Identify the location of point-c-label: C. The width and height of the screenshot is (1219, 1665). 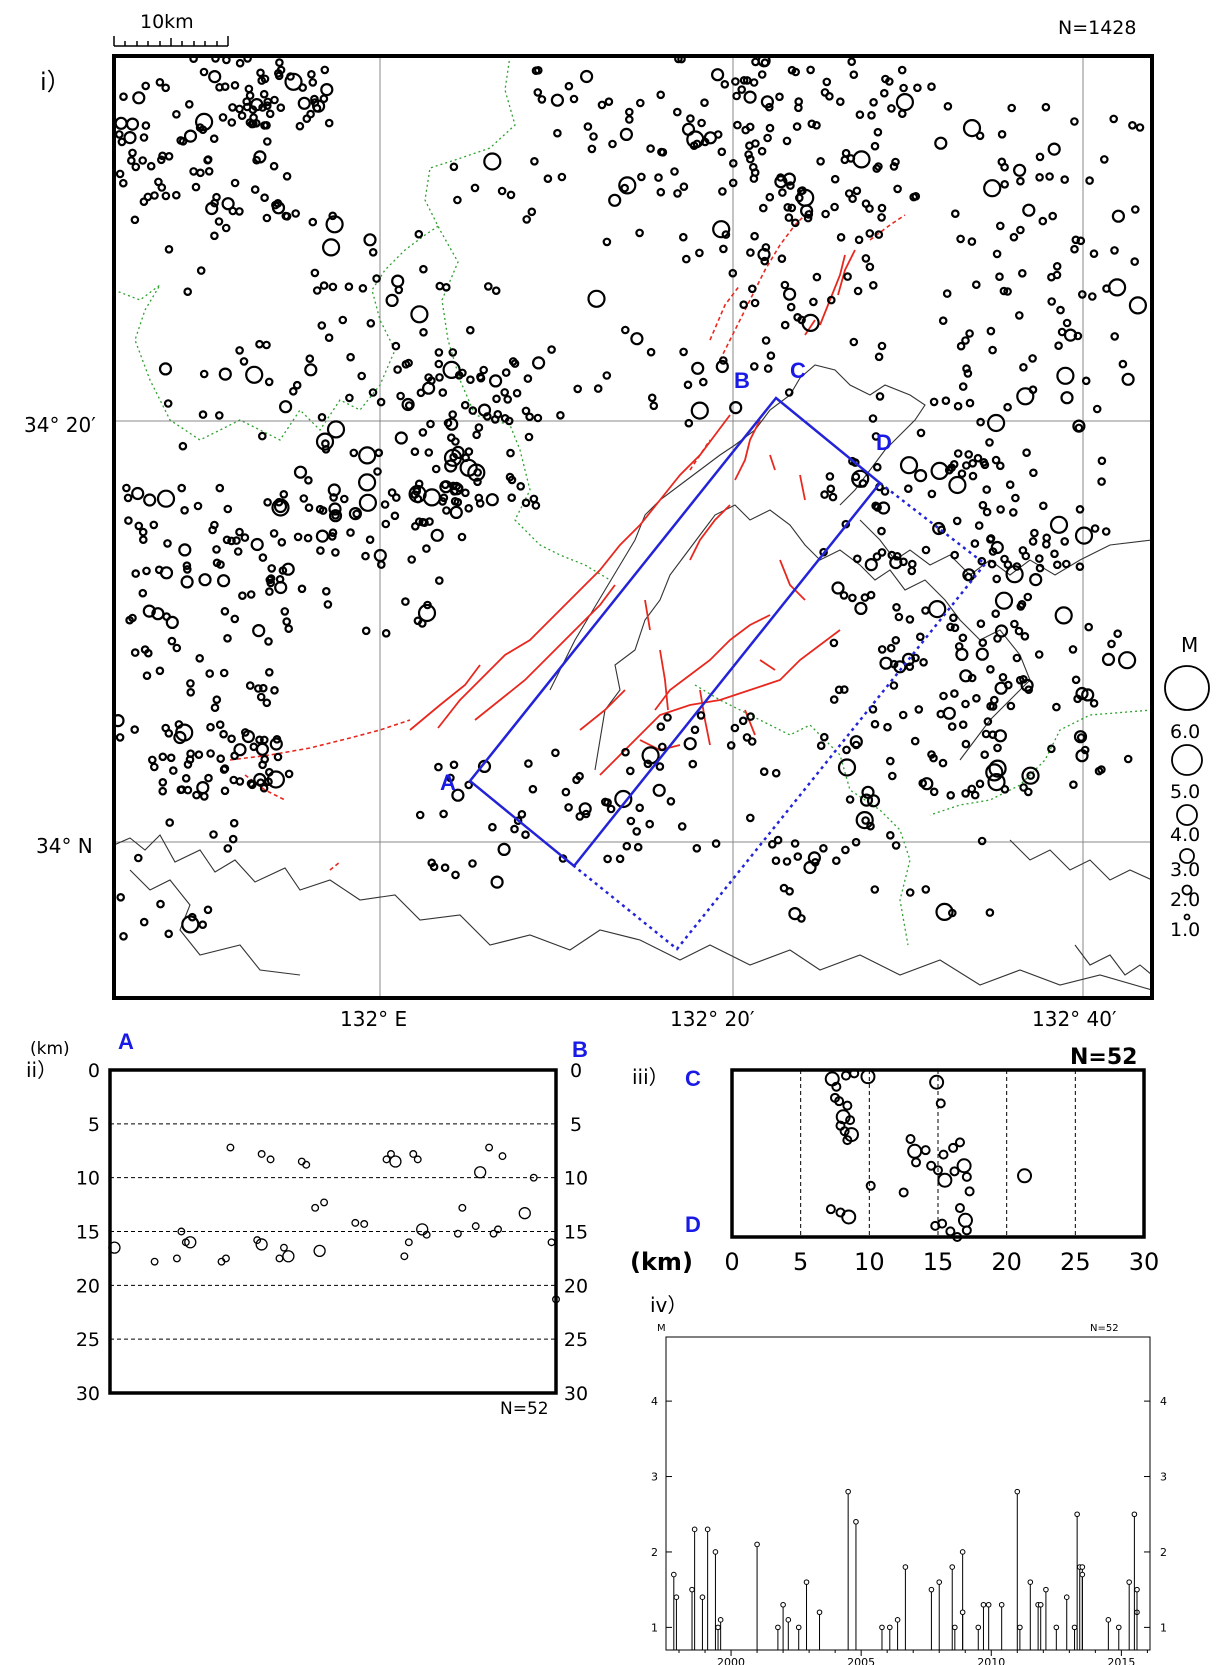
(798, 370).